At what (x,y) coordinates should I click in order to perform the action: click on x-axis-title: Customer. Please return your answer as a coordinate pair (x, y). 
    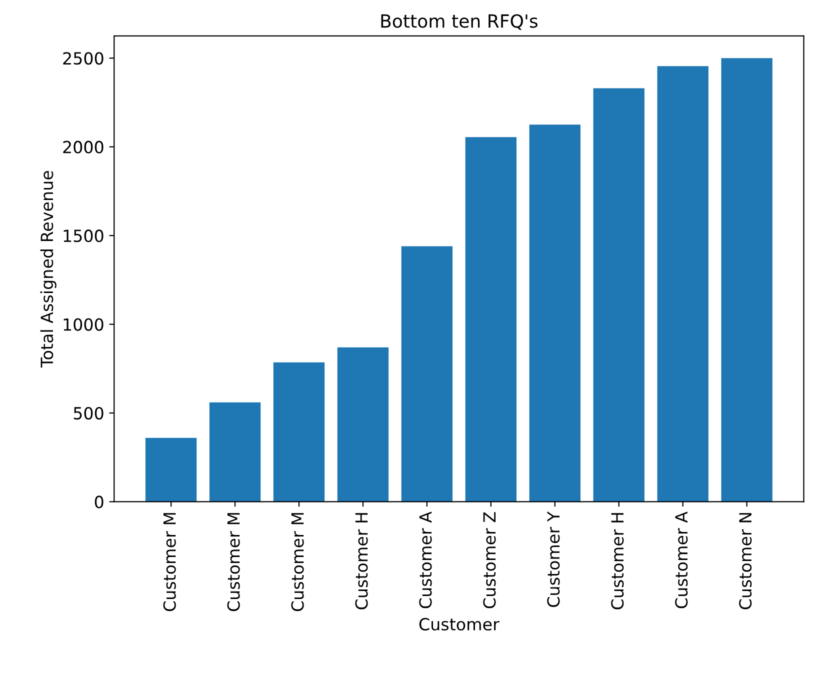
    Looking at the image, I should click on (459, 624).